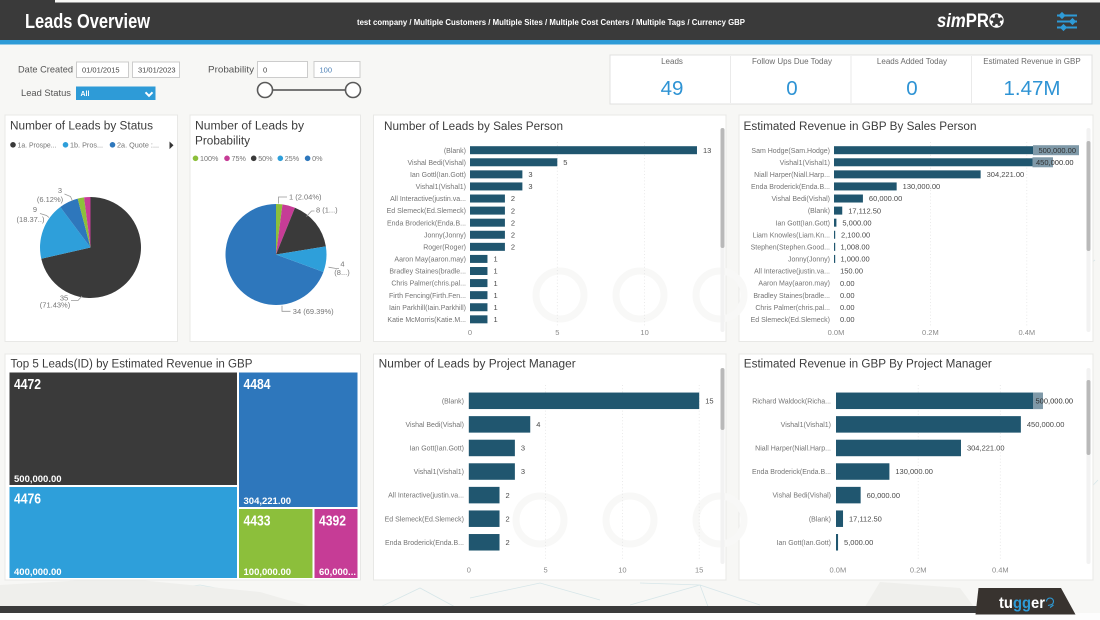 The width and height of the screenshot is (1100, 620). What do you see at coordinates (27, 500) in the screenshot?
I see `svg-text: 4476` at bounding box center [27, 500].